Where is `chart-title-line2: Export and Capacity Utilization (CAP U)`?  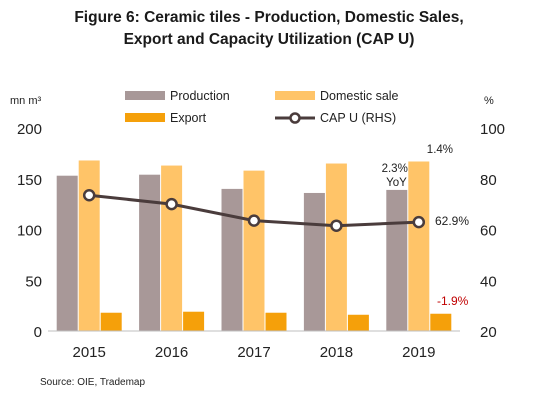
chart-title-line2: Export and Capacity Utilization (CAP U) is located at coordinates (269, 39).